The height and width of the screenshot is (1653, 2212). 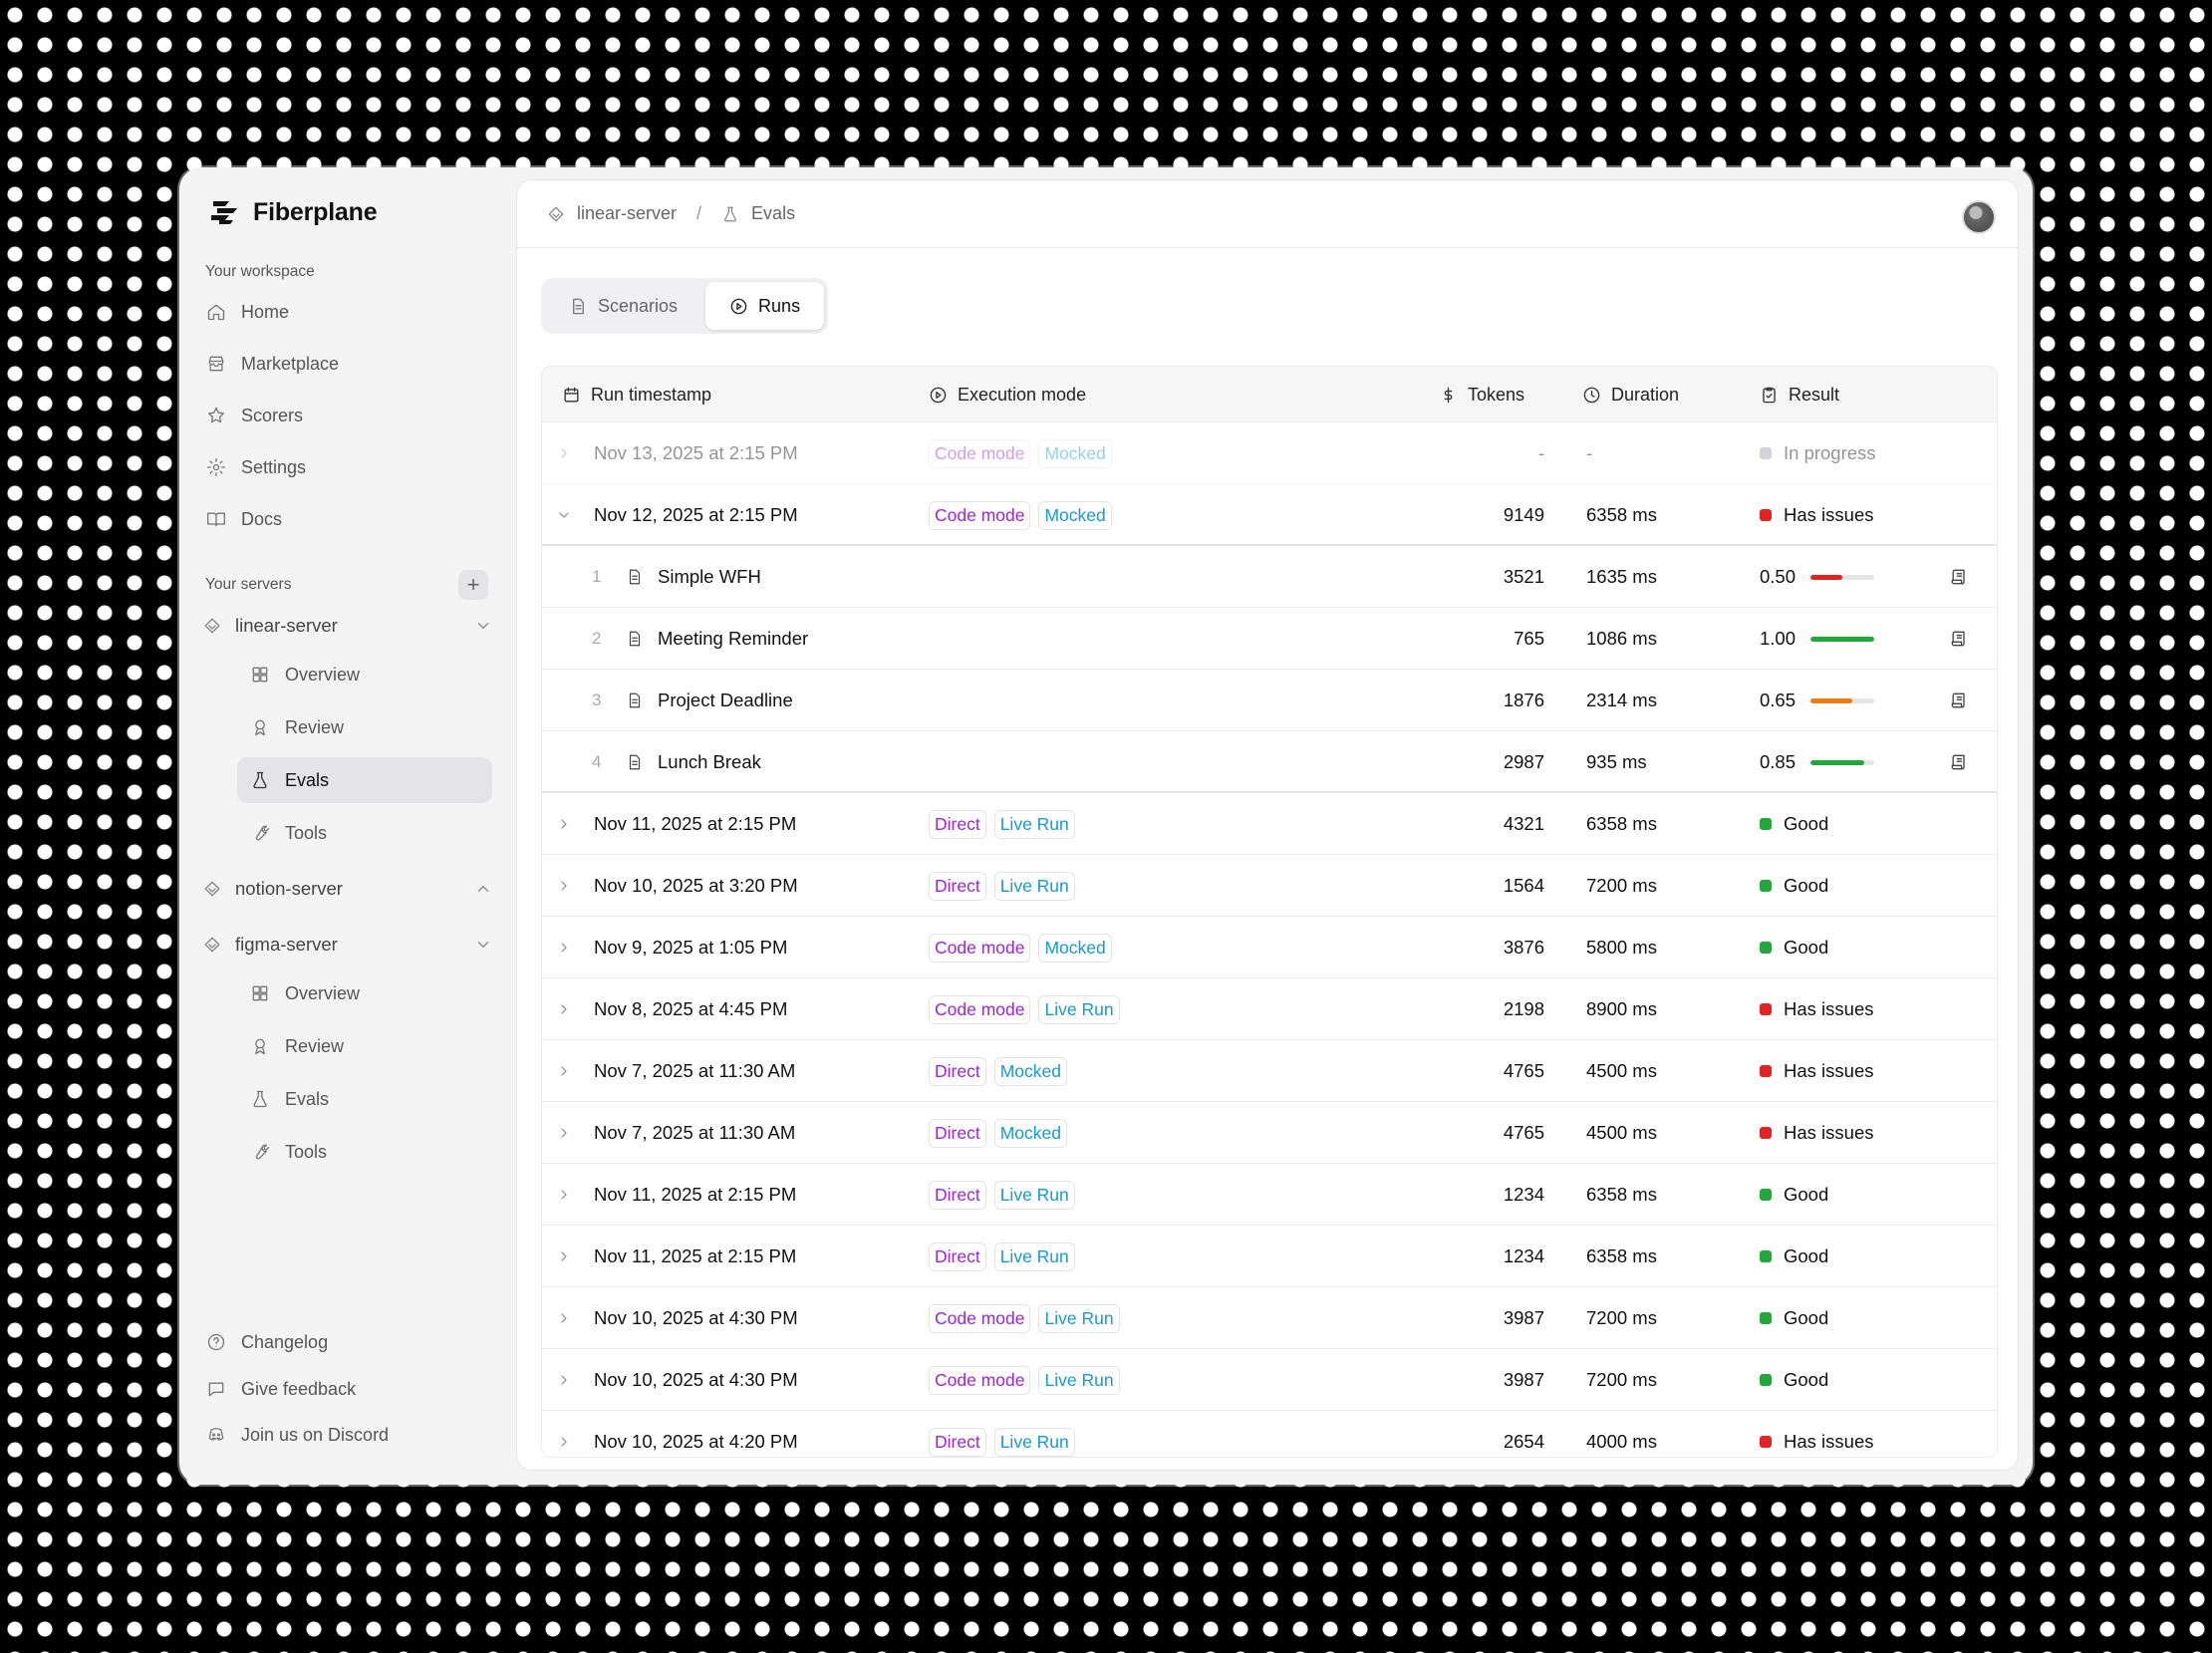 What do you see at coordinates (1831, 701) in the screenshot?
I see `score-bar-fill` at bounding box center [1831, 701].